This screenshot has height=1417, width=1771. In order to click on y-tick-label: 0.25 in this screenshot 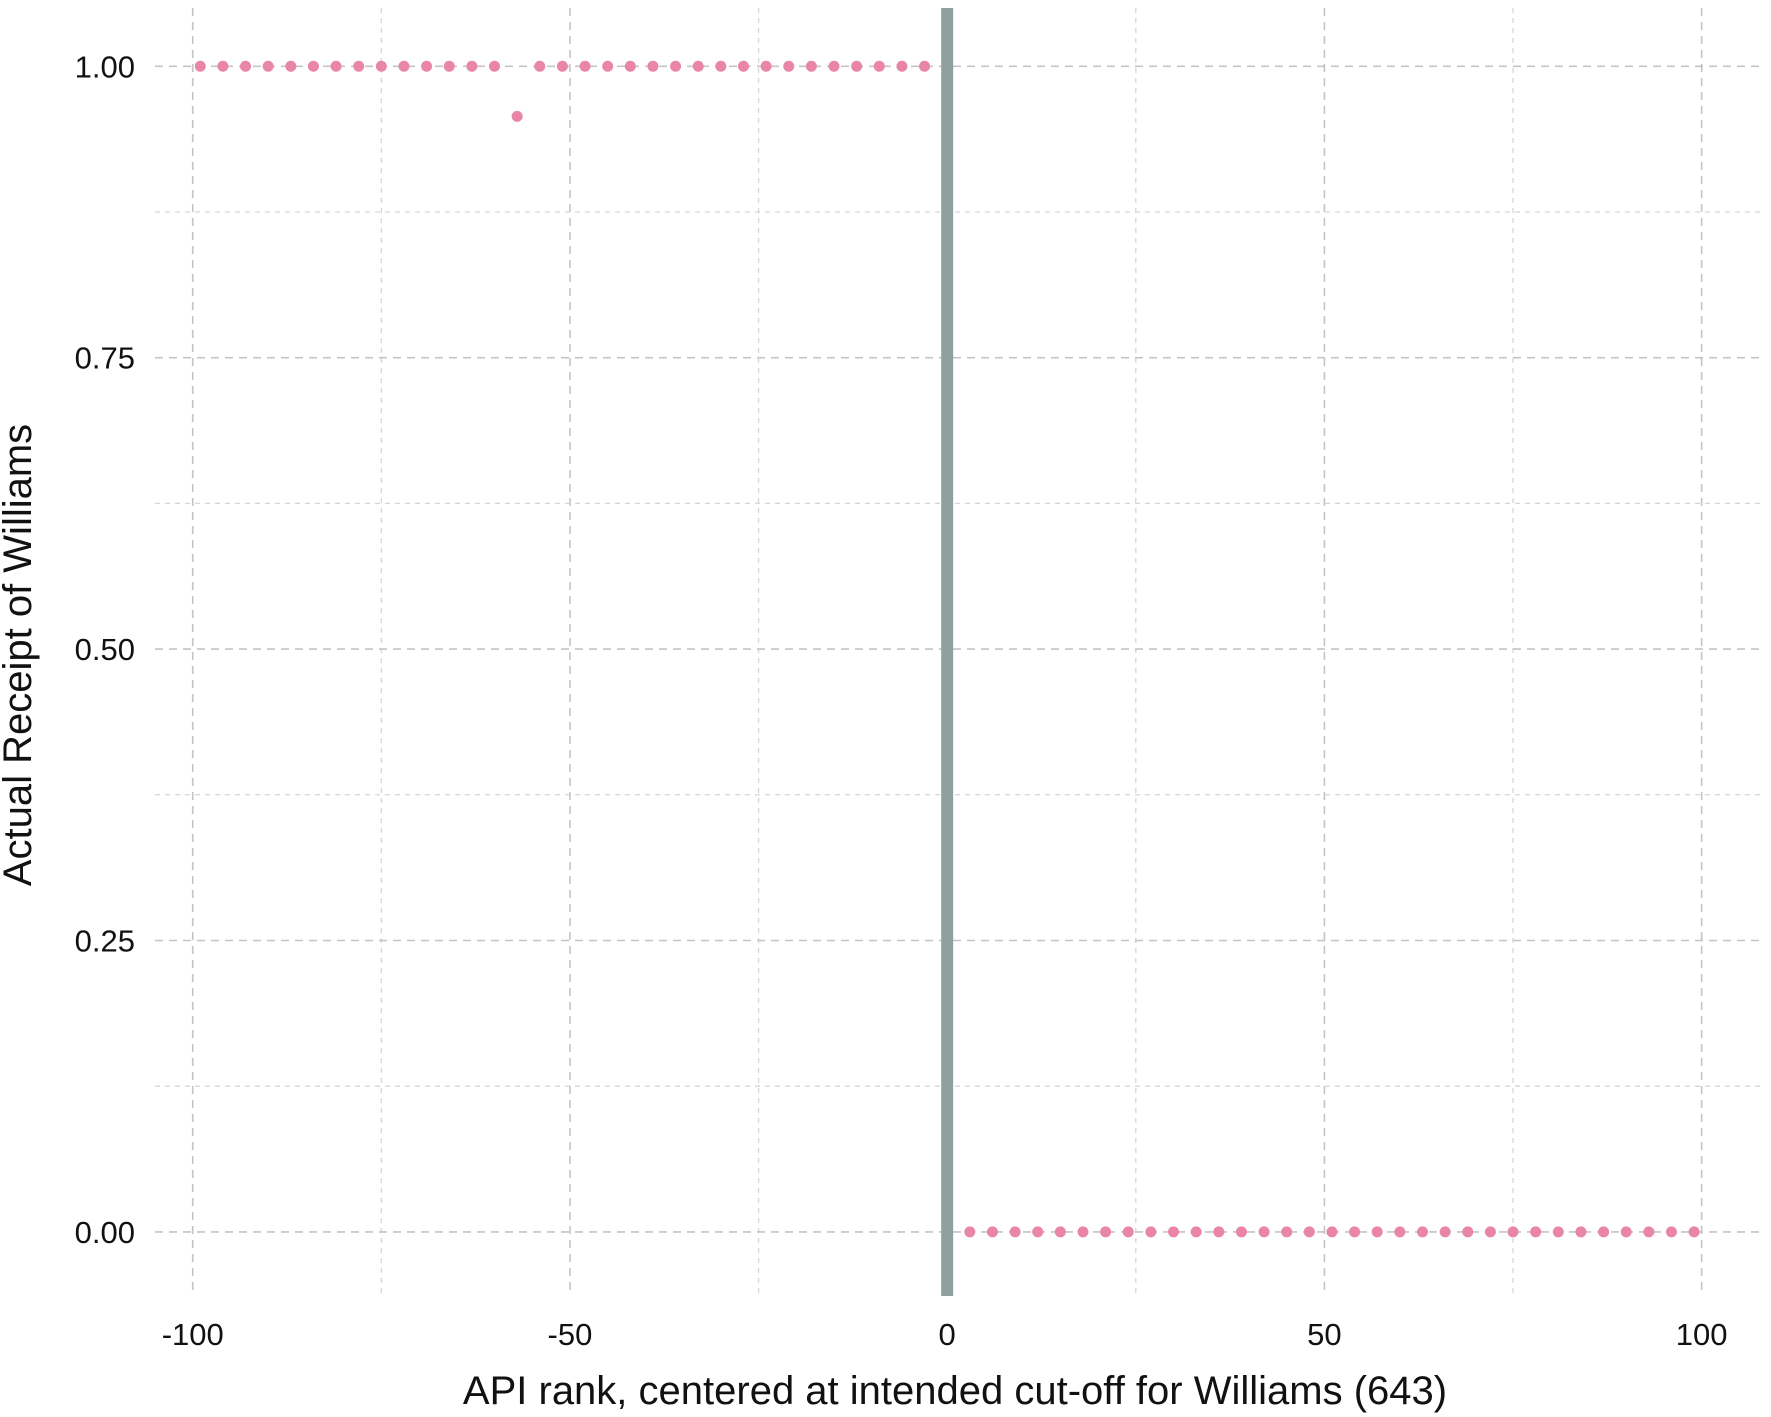, I will do `click(105, 940)`.